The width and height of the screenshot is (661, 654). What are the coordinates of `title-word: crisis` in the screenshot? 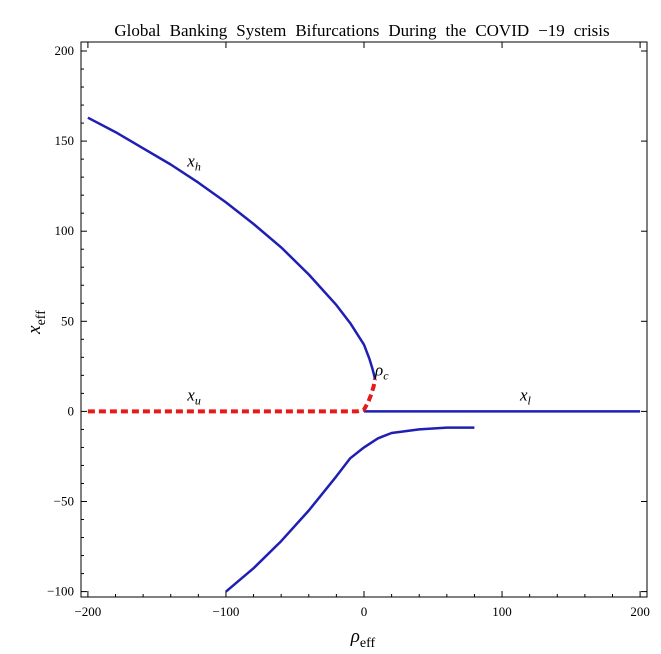 It's located at (592, 30).